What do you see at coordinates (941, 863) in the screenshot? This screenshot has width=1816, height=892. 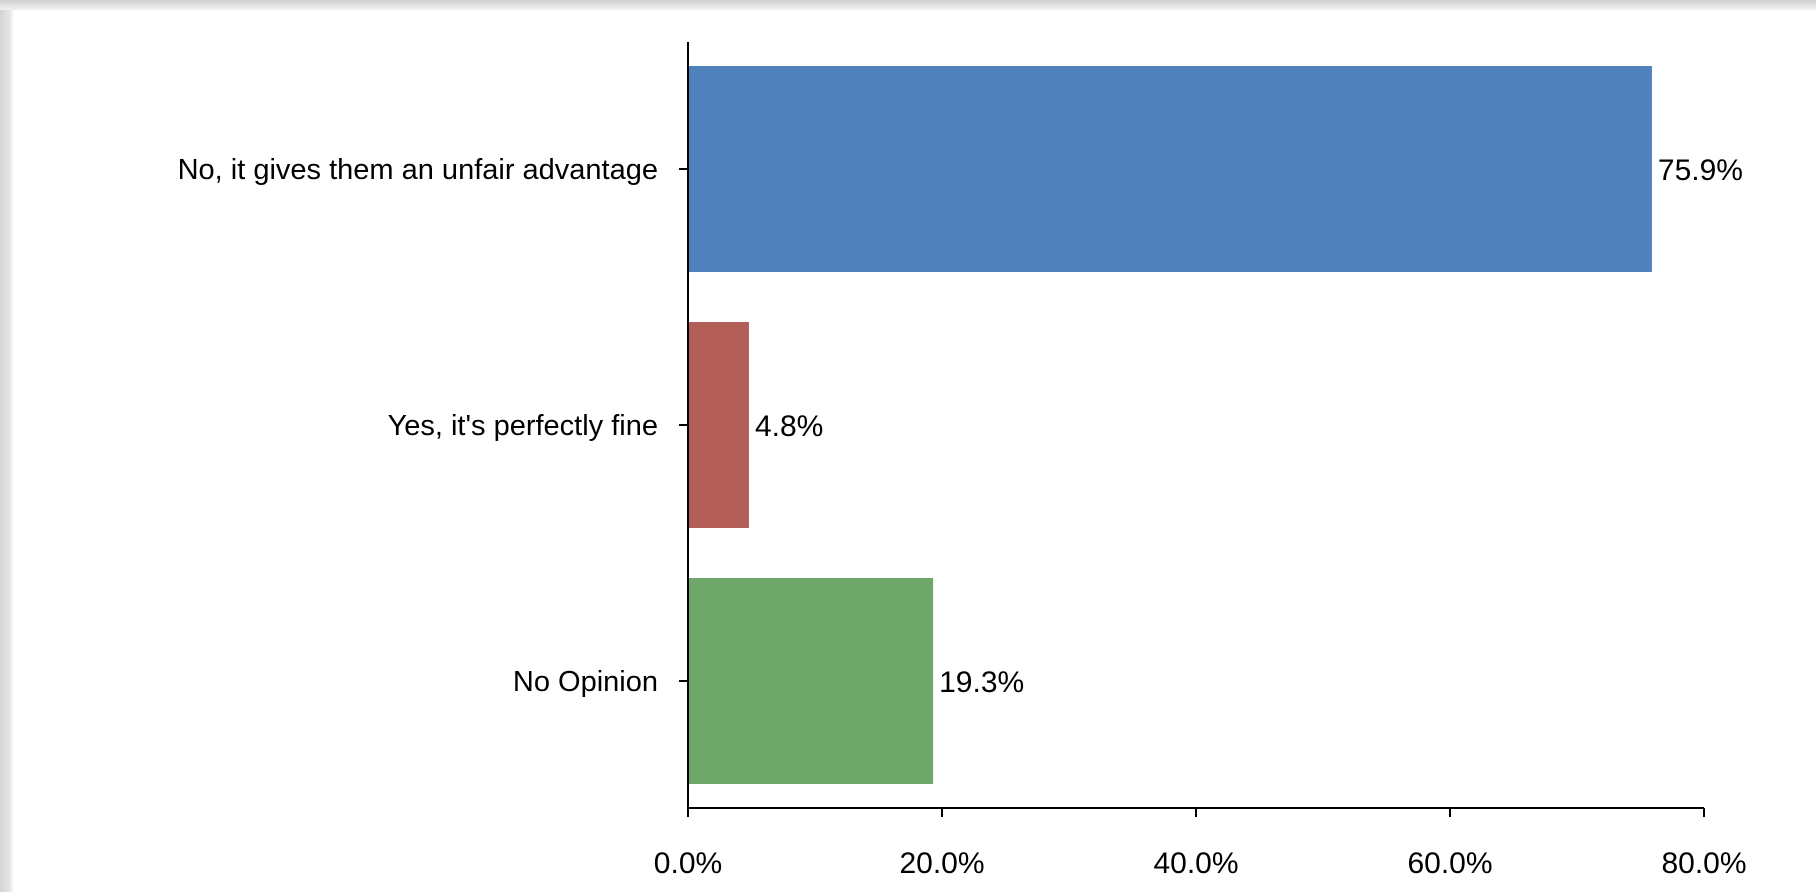 I see `x-tick-label: 20.0%` at bounding box center [941, 863].